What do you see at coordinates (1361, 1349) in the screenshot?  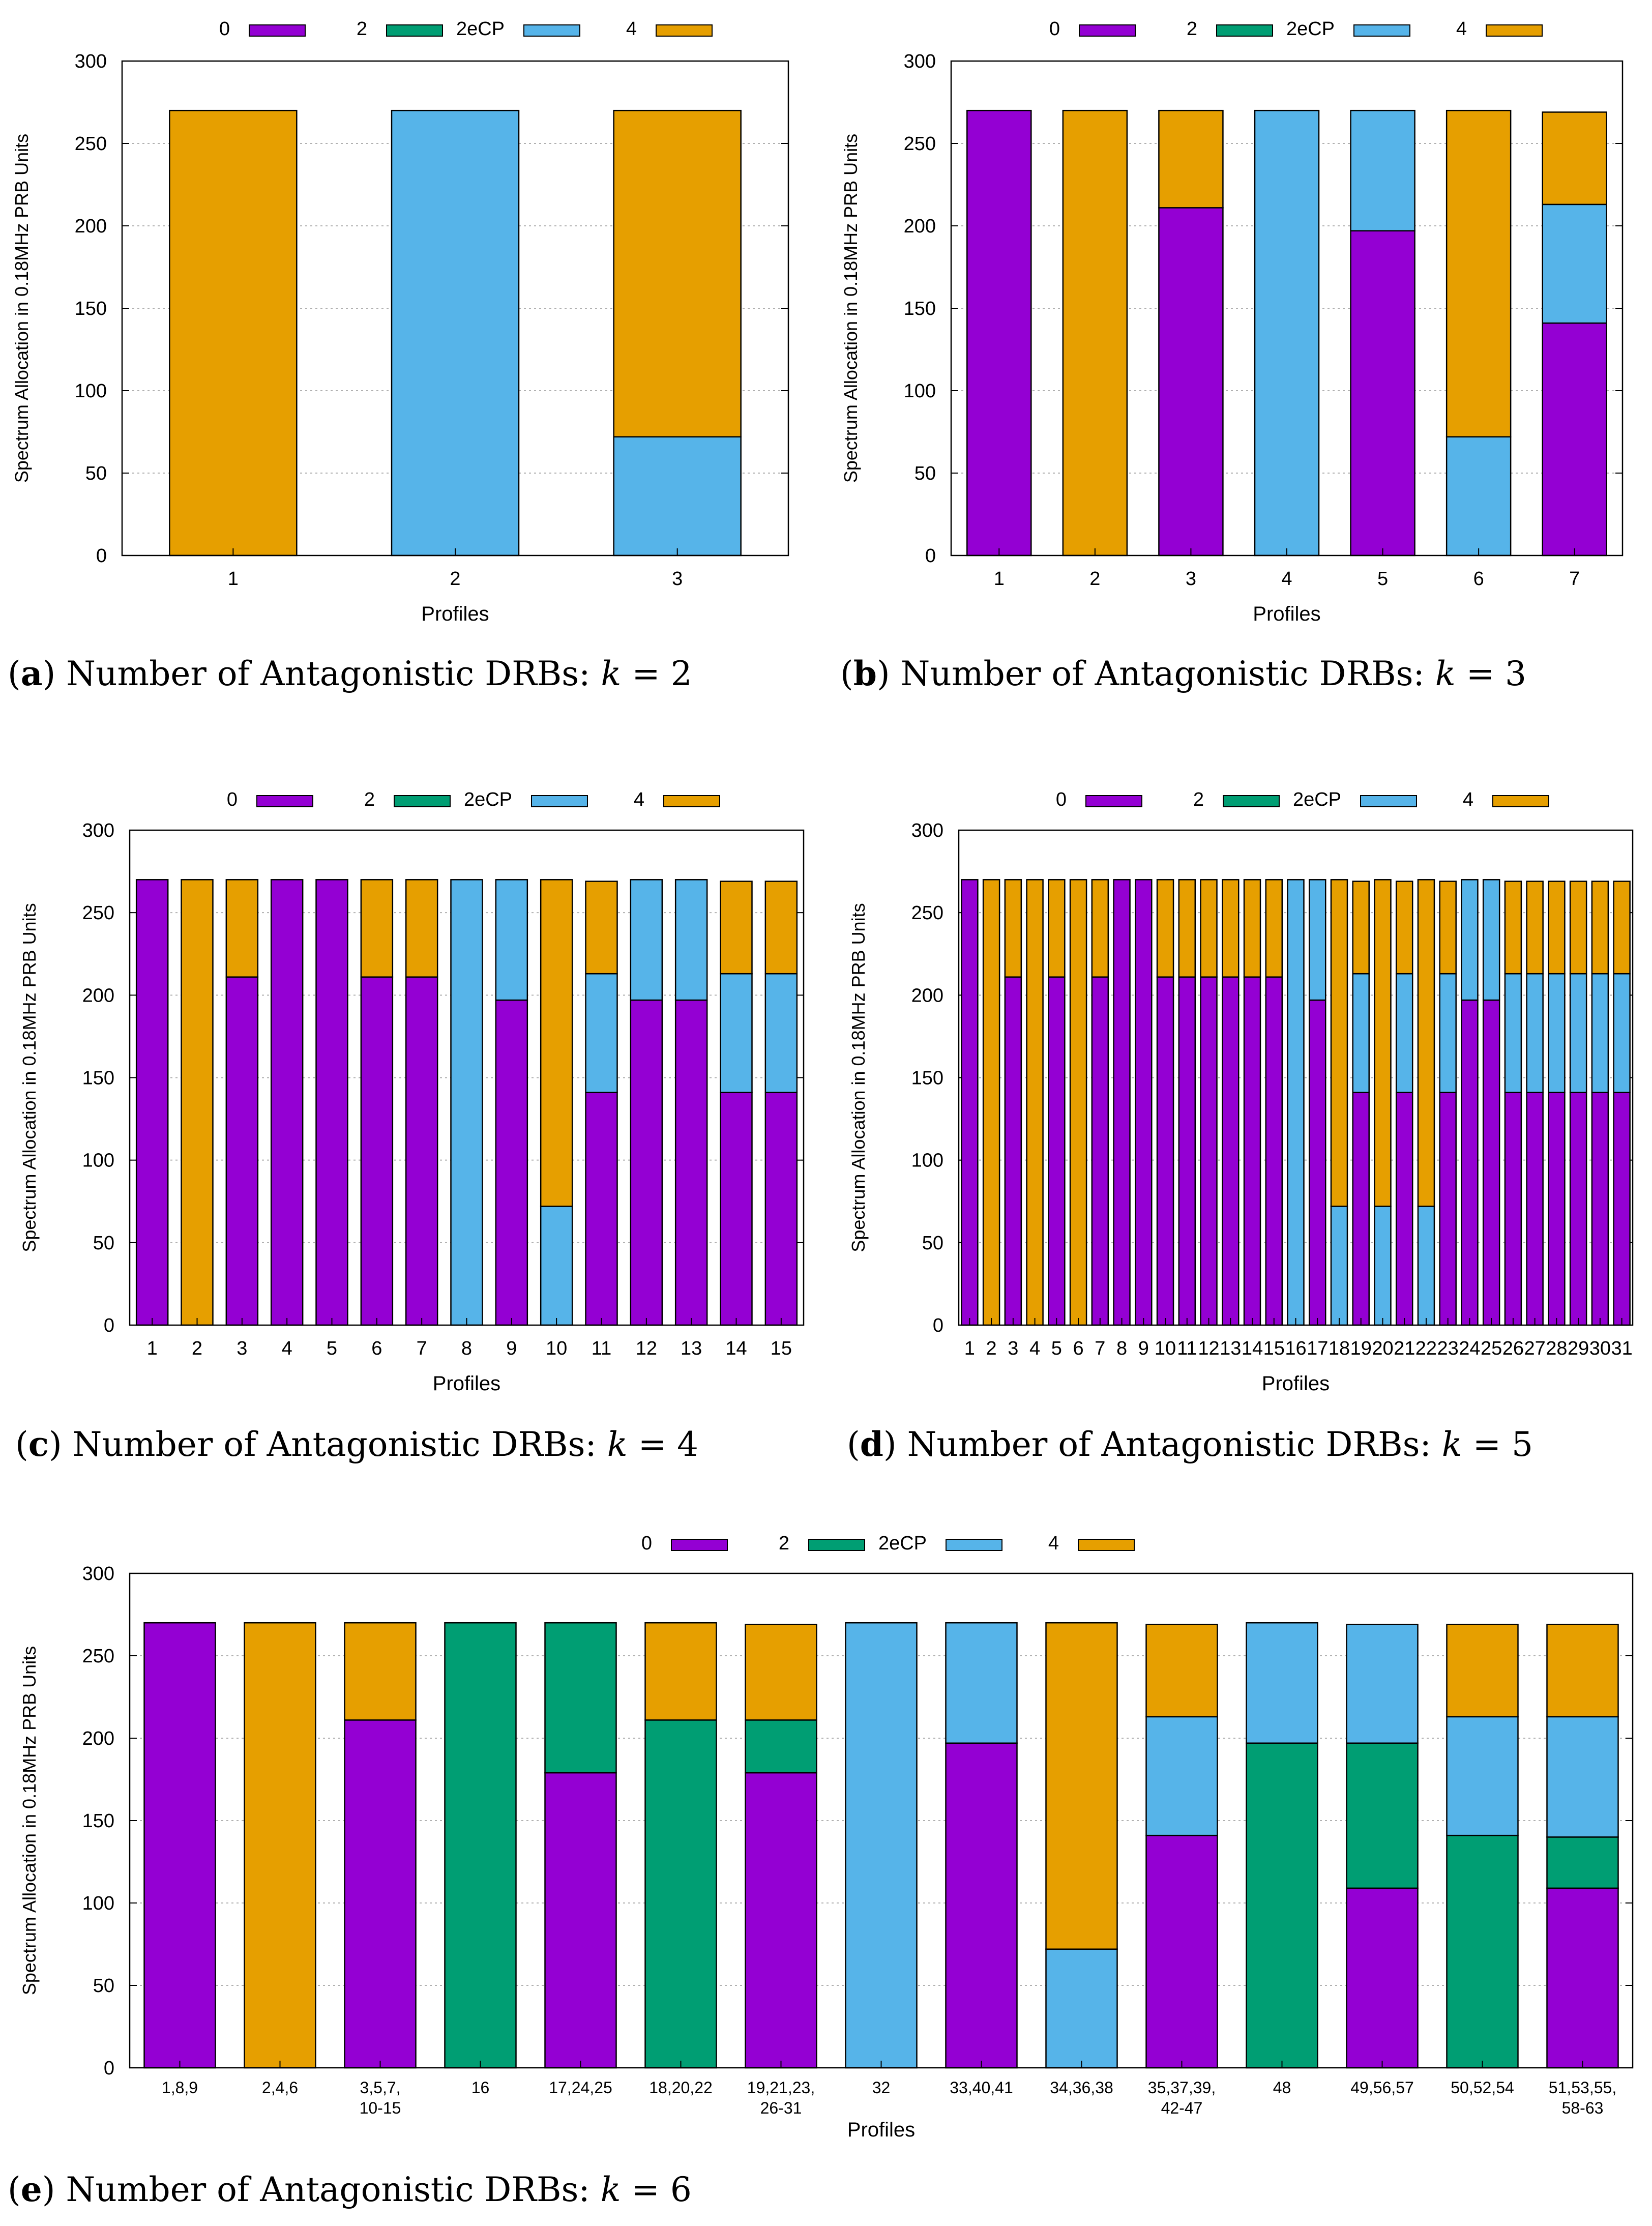 I see `x-tick-label: 19` at bounding box center [1361, 1349].